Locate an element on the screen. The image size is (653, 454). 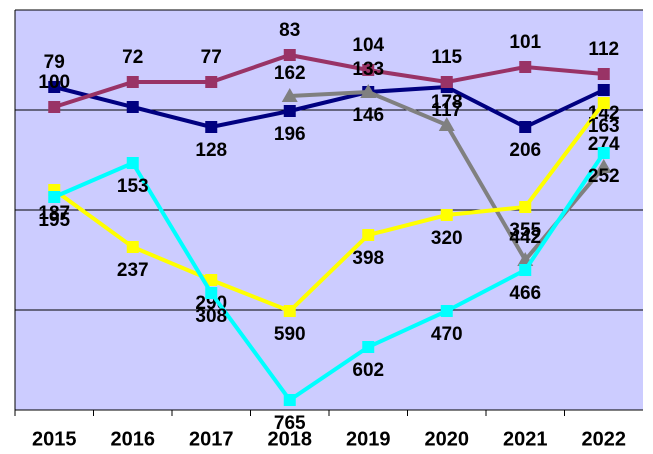
data-label: 133 is located at coordinates (368, 69).